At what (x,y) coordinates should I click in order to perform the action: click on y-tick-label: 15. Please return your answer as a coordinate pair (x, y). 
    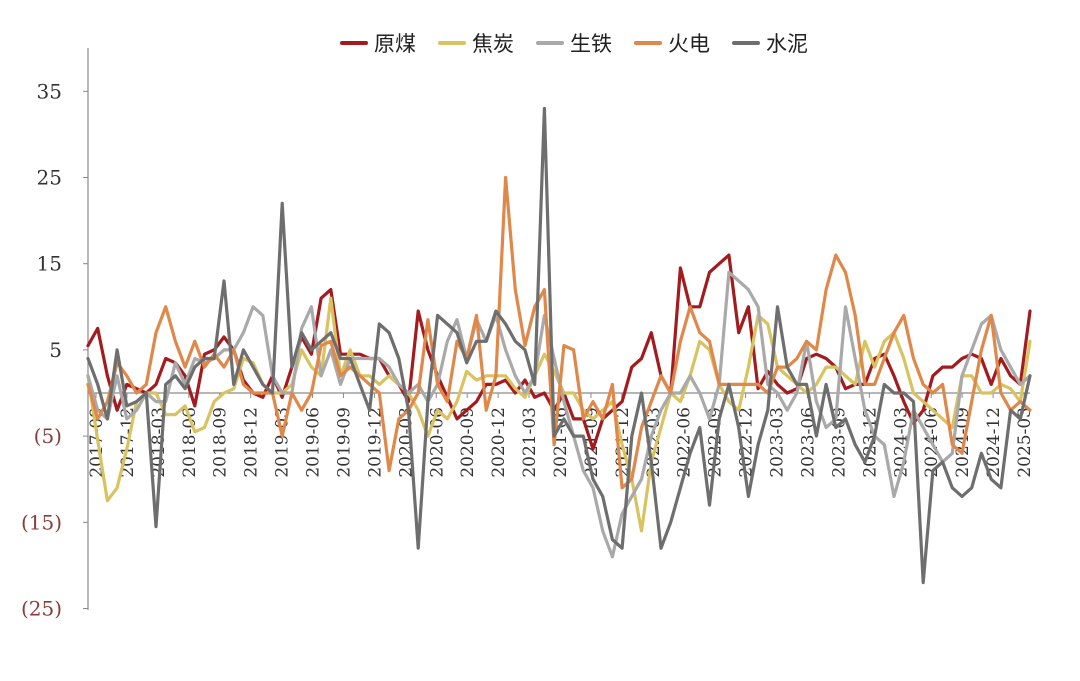
    Looking at the image, I should click on (49, 264).